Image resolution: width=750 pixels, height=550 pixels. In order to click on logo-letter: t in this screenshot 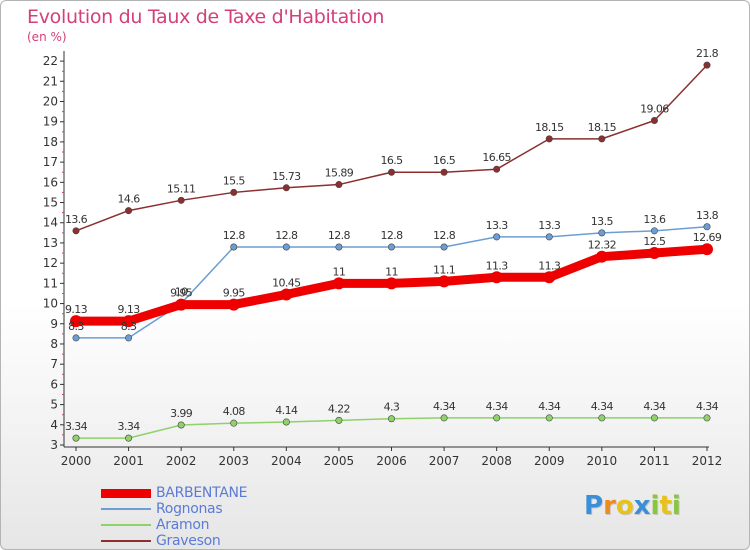, I will do `click(665, 506)`.